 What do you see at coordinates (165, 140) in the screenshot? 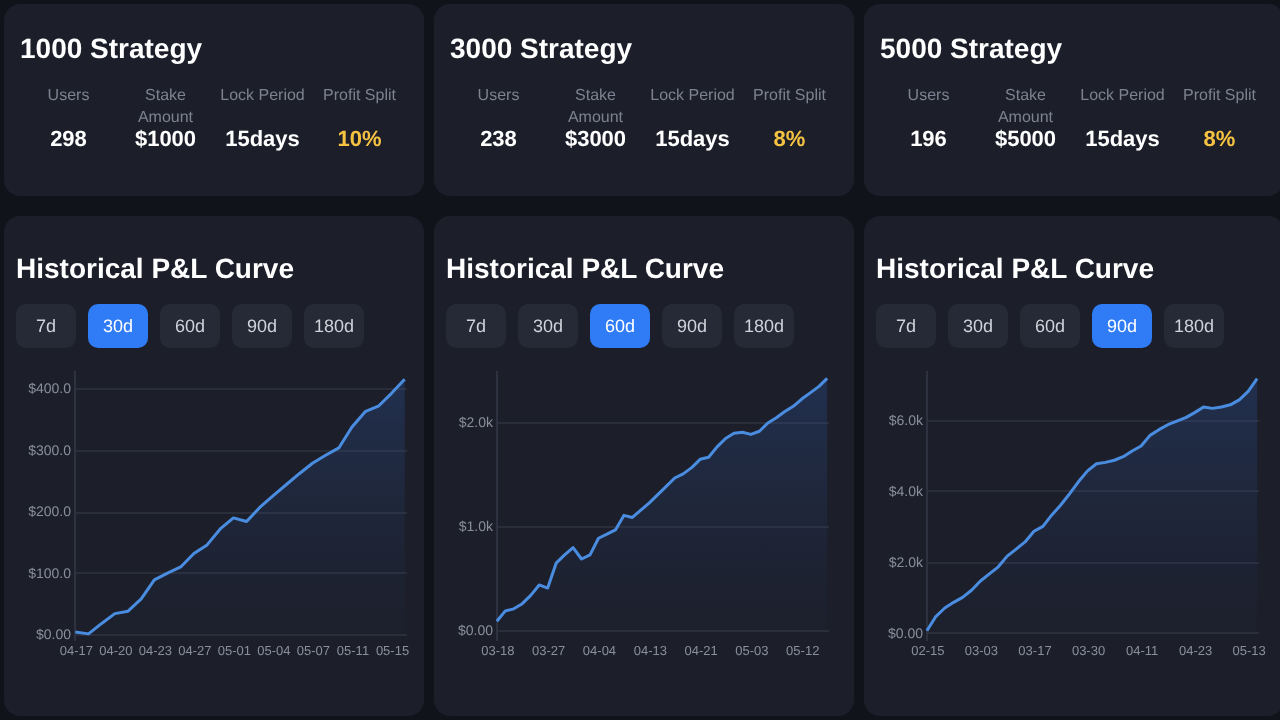
I see `text: $1000` at bounding box center [165, 140].